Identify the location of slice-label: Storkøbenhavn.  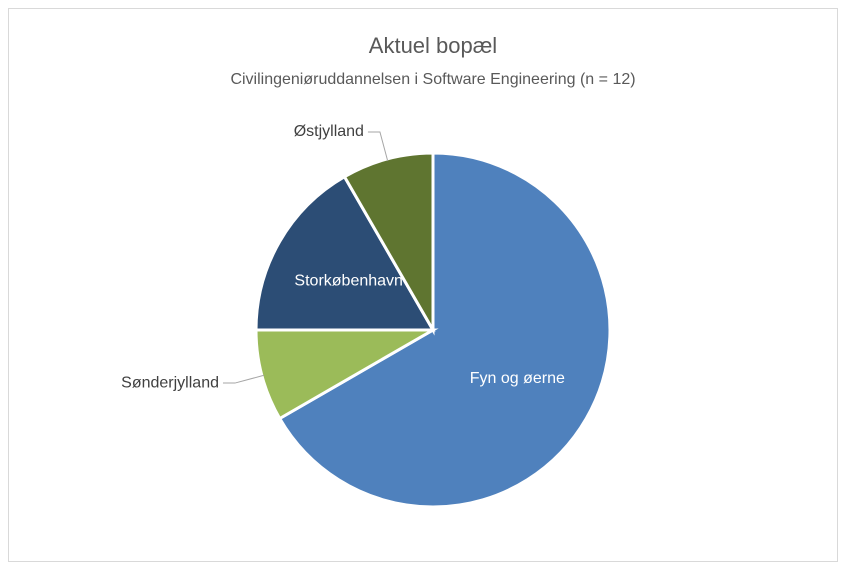
(348, 281).